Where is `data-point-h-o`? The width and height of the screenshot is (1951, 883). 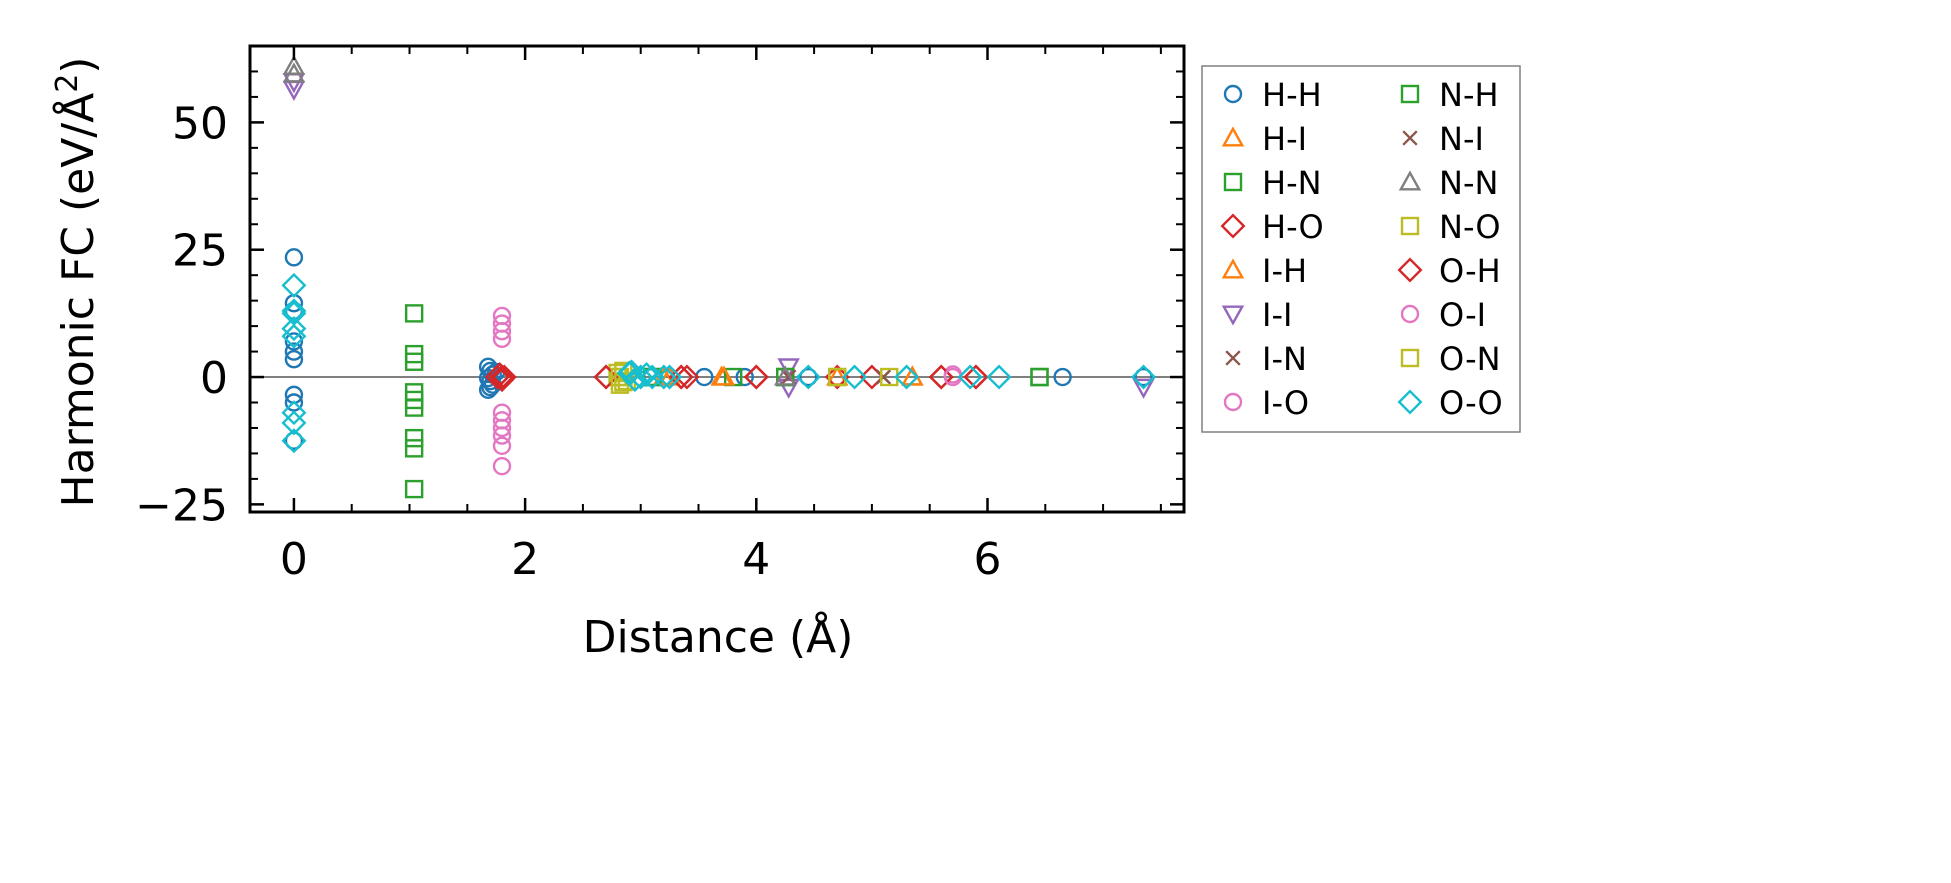 data-point-h-o is located at coordinates (687, 377).